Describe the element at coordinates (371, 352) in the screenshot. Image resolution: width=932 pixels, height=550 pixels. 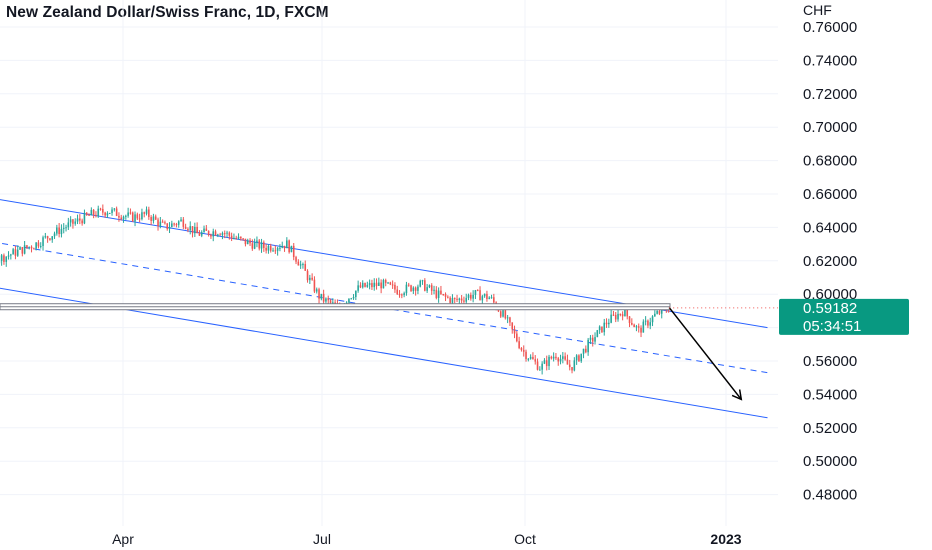
I see `drawings` at that location.